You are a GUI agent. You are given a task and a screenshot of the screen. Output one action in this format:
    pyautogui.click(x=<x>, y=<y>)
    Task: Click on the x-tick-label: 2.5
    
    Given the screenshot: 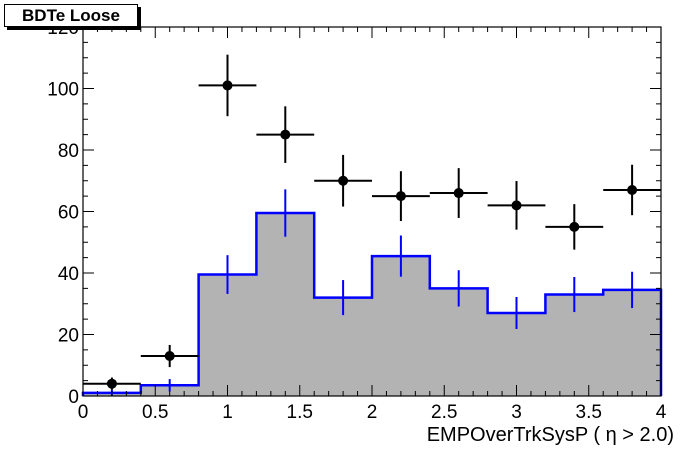 What is the action you would take?
    pyautogui.click(x=444, y=412)
    